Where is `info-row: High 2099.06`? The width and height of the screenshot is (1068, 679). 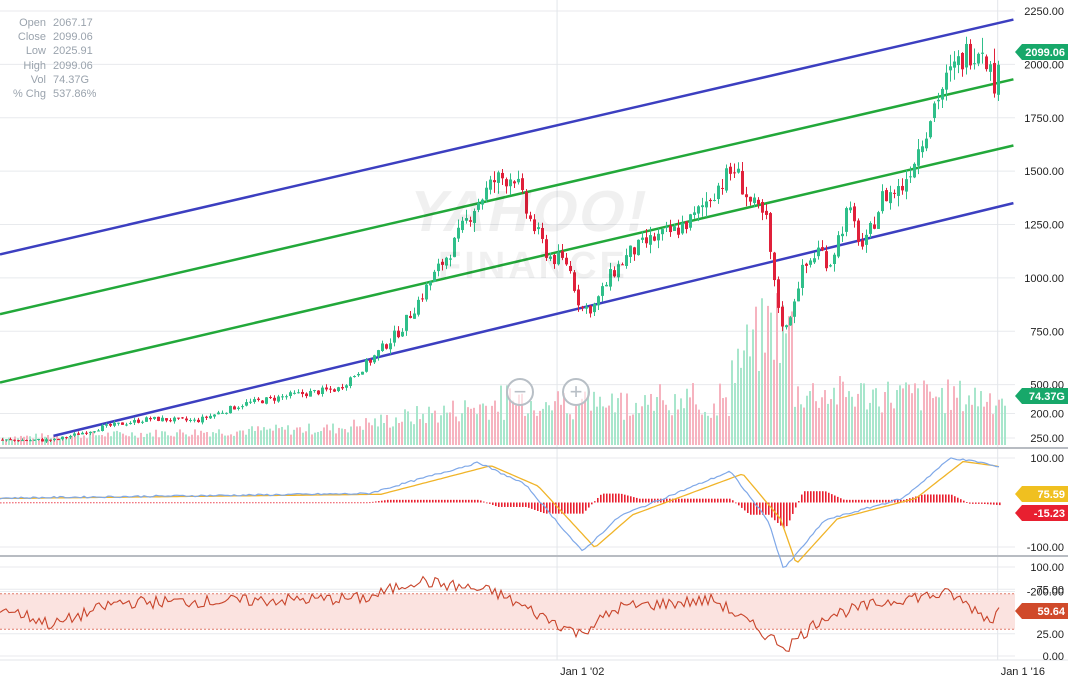
info-row: High 2099.06 is located at coordinates (51, 66).